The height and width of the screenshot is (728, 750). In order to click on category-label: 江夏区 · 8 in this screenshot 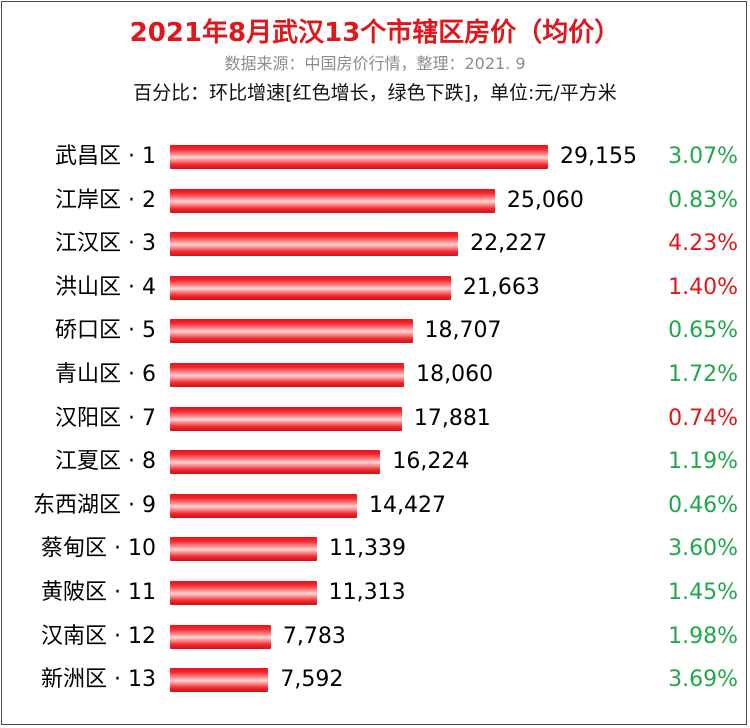, I will do `click(105, 462)`.